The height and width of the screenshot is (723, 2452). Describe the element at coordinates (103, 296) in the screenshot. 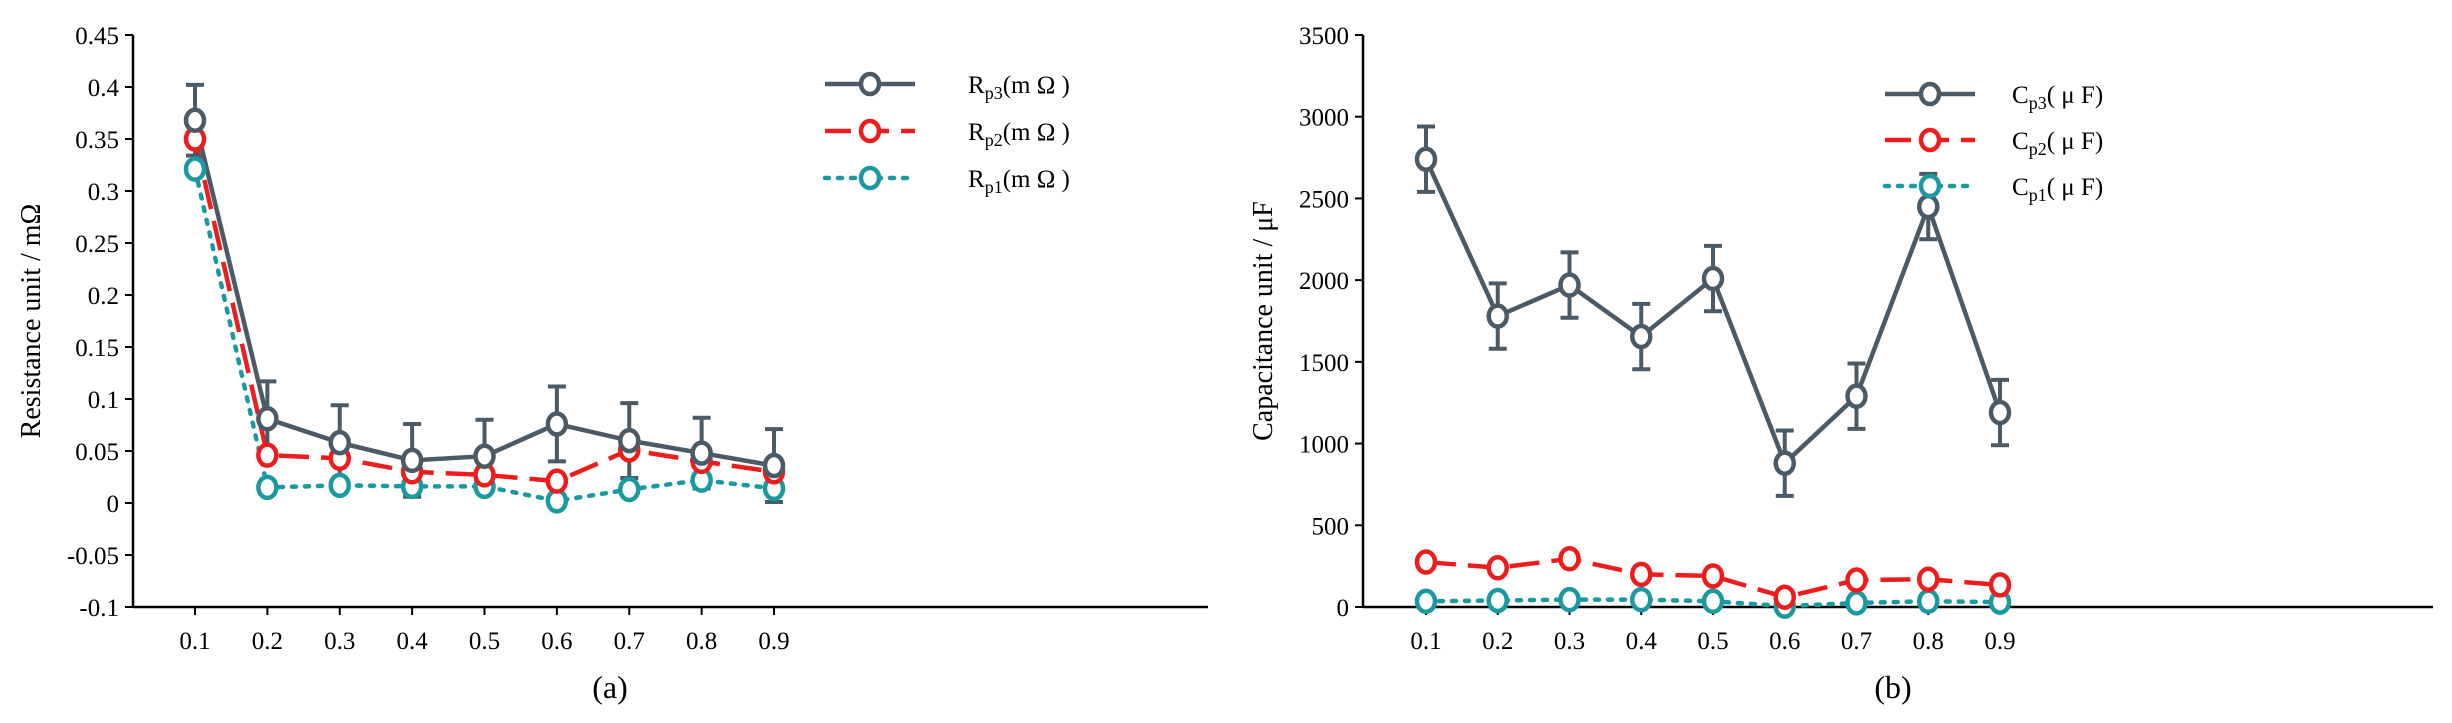

I see `y-tick-label: 0.2` at that location.